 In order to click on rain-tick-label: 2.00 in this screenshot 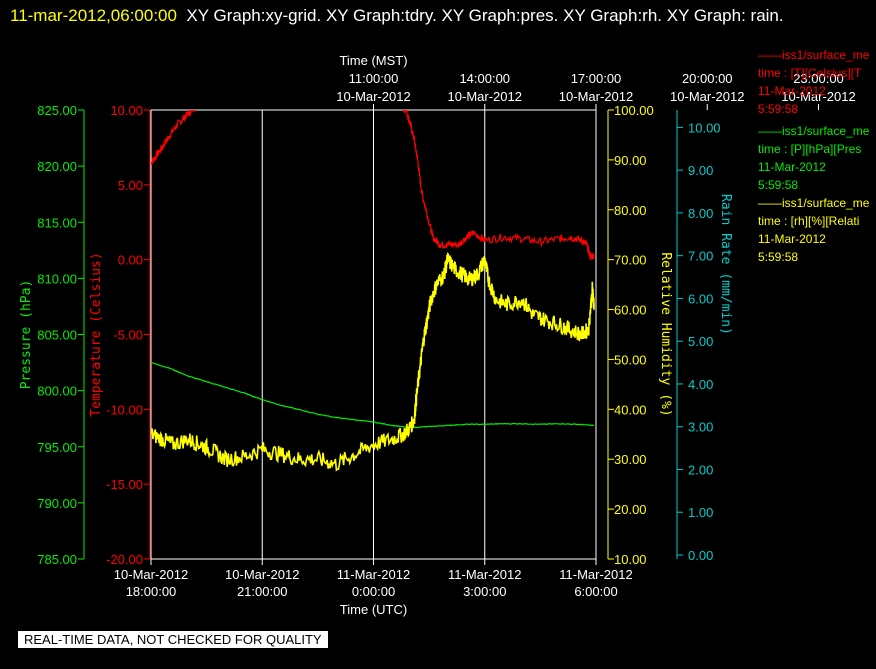, I will do `click(700, 469)`.